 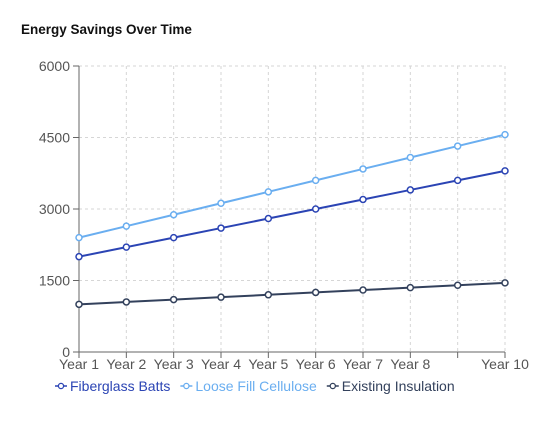 I want to click on x-tick-label: Year 8, so click(x=410, y=364).